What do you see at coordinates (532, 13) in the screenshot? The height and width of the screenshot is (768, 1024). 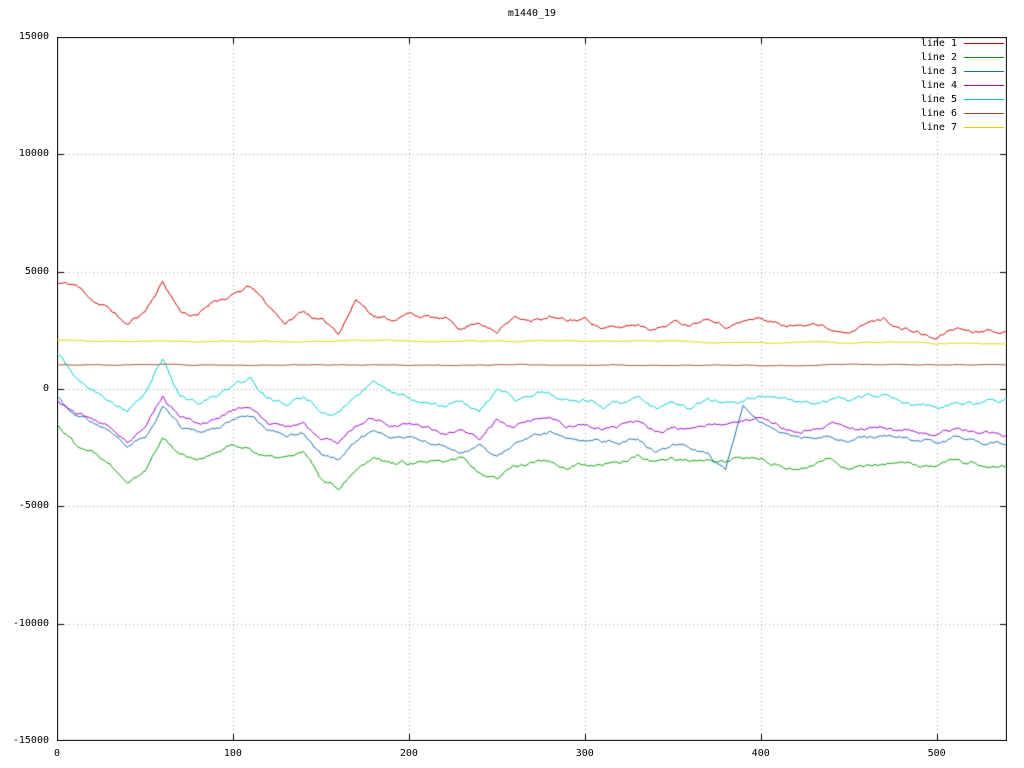 I see `chart-title: m1440_19` at bounding box center [532, 13].